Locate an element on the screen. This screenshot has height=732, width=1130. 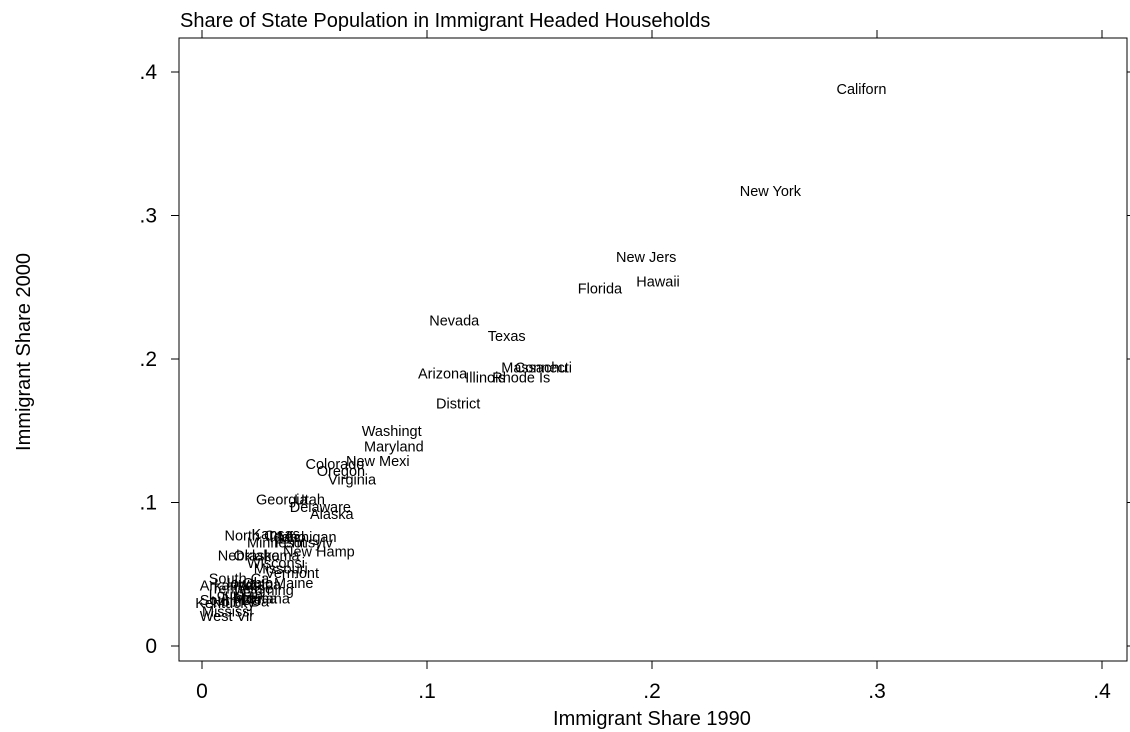
point-label-10: Illinois is located at coordinates (485, 379).